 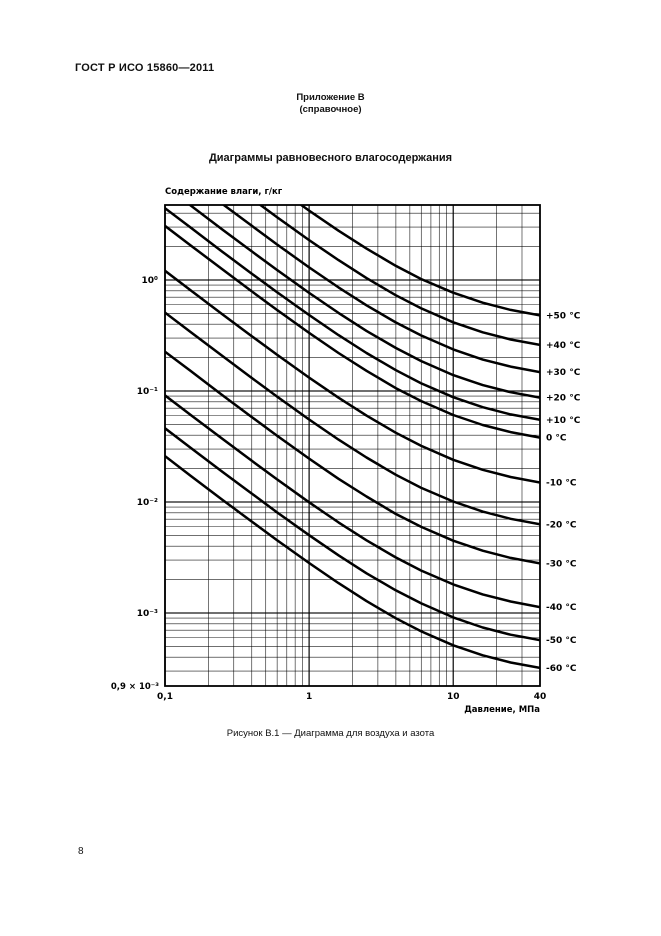 What do you see at coordinates (561, 483) in the screenshot?
I see `curve-label: -10 °C` at bounding box center [561, 483].